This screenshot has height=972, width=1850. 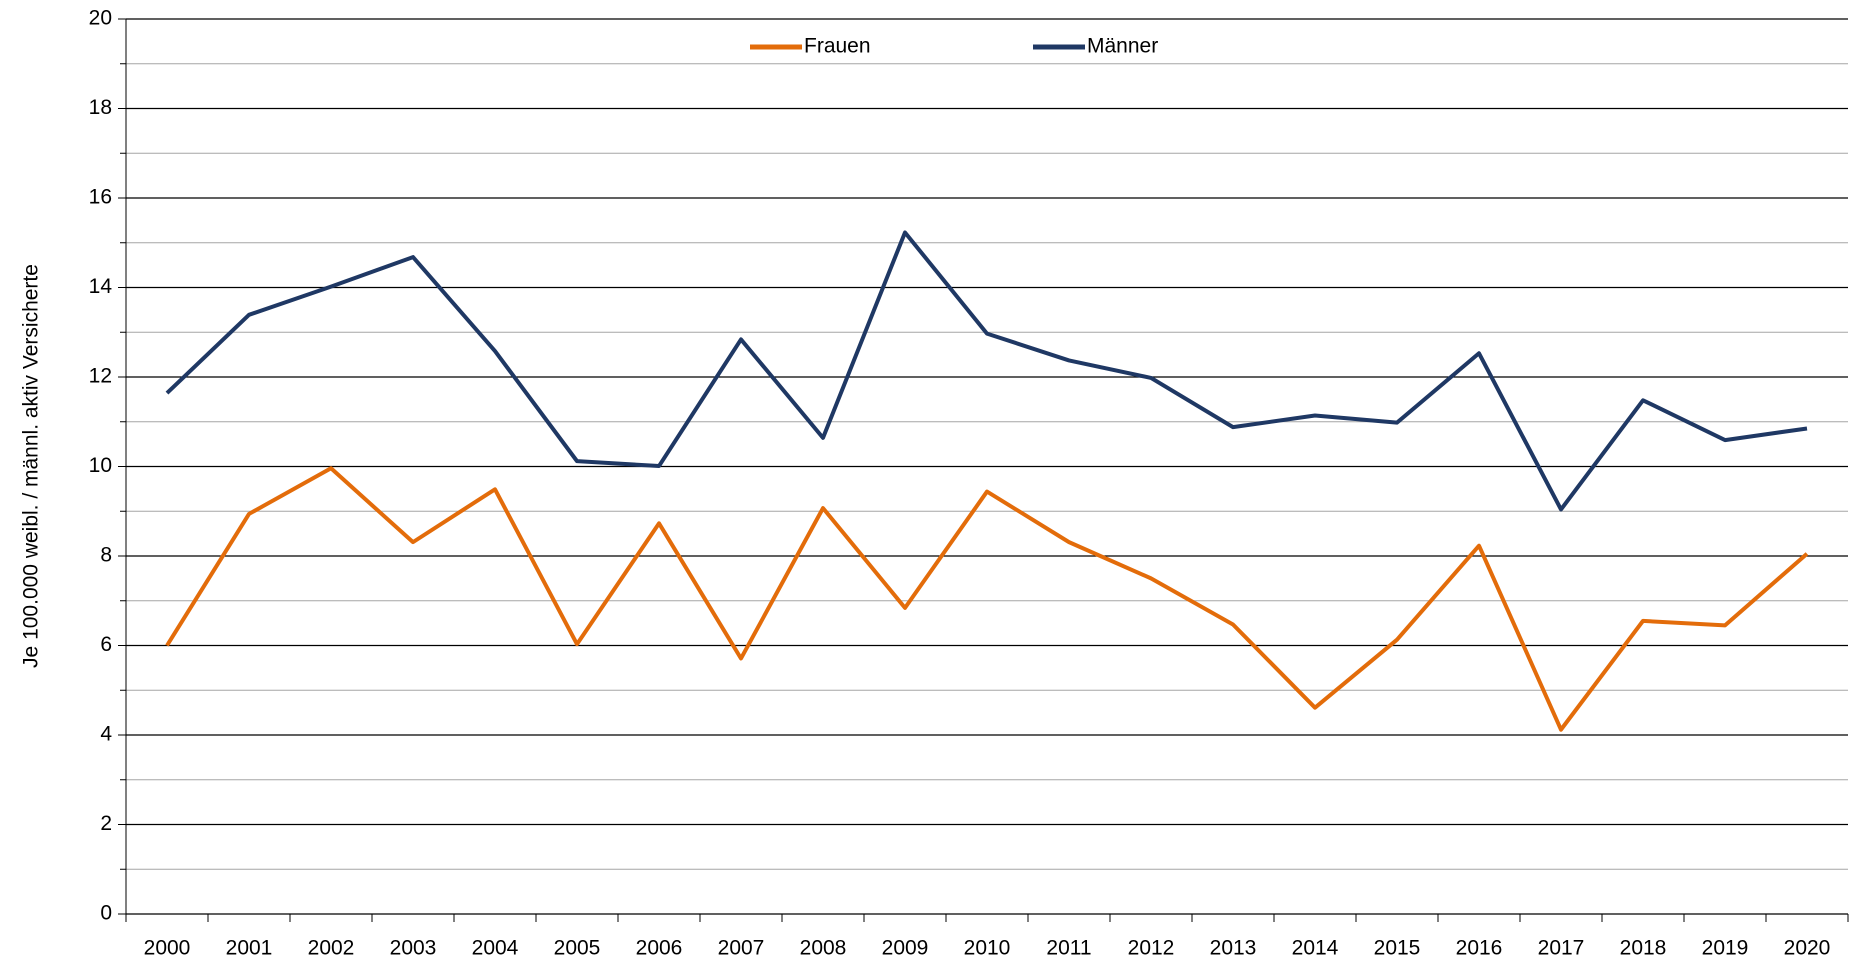 What do you see at coordinates (823, 948) in the screenshot?
I see `x-tick-label: 2008` at bounding box center [823, 948].